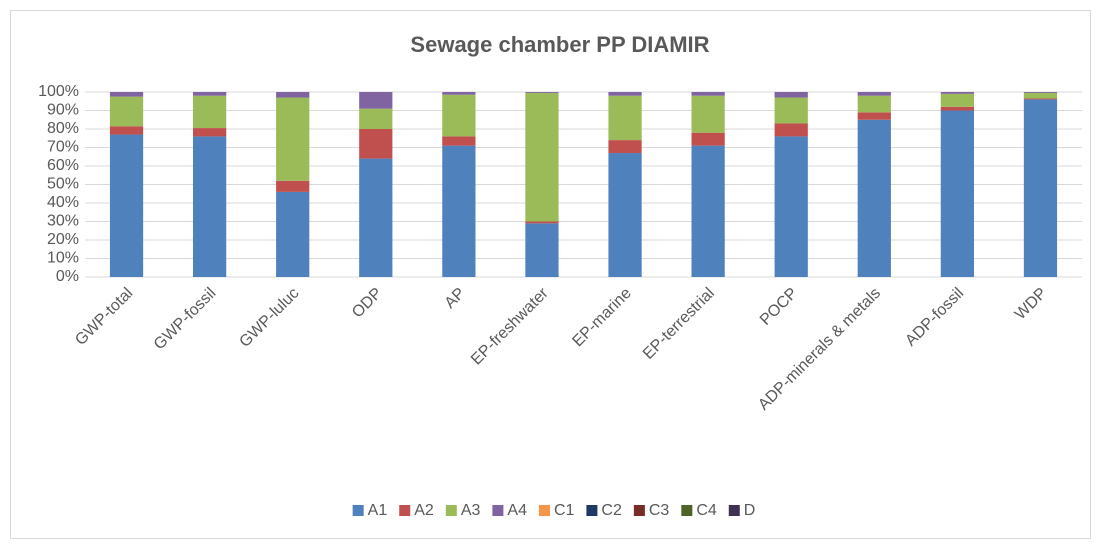  What do you see at coordinates (611, 510) in the screenshot?
I see `legend-label: C2` at bounding box center [611, 510].